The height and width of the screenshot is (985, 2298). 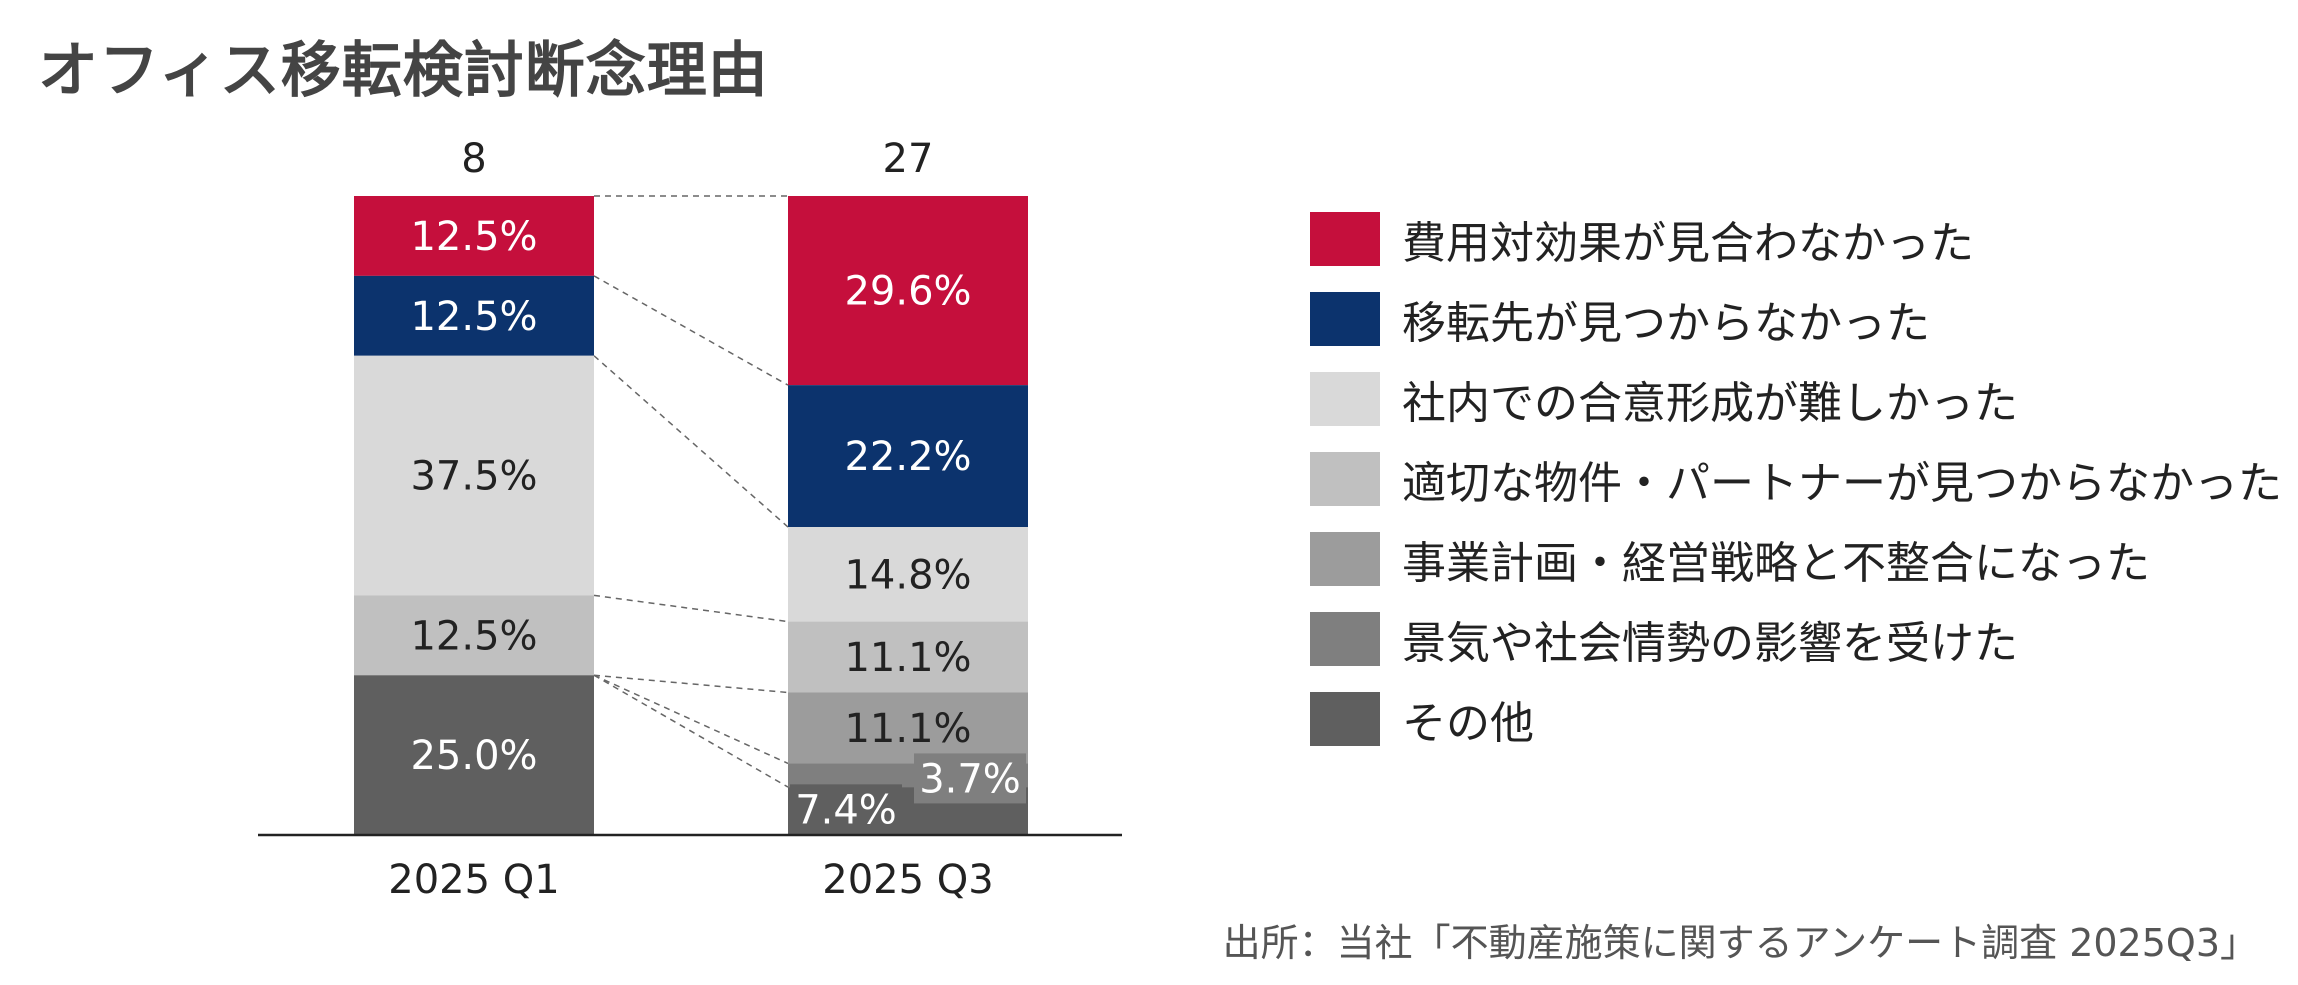 I want to click on legend-item: 事業計画・経営戦略と不整合になった, so click(x=1796, y=560).